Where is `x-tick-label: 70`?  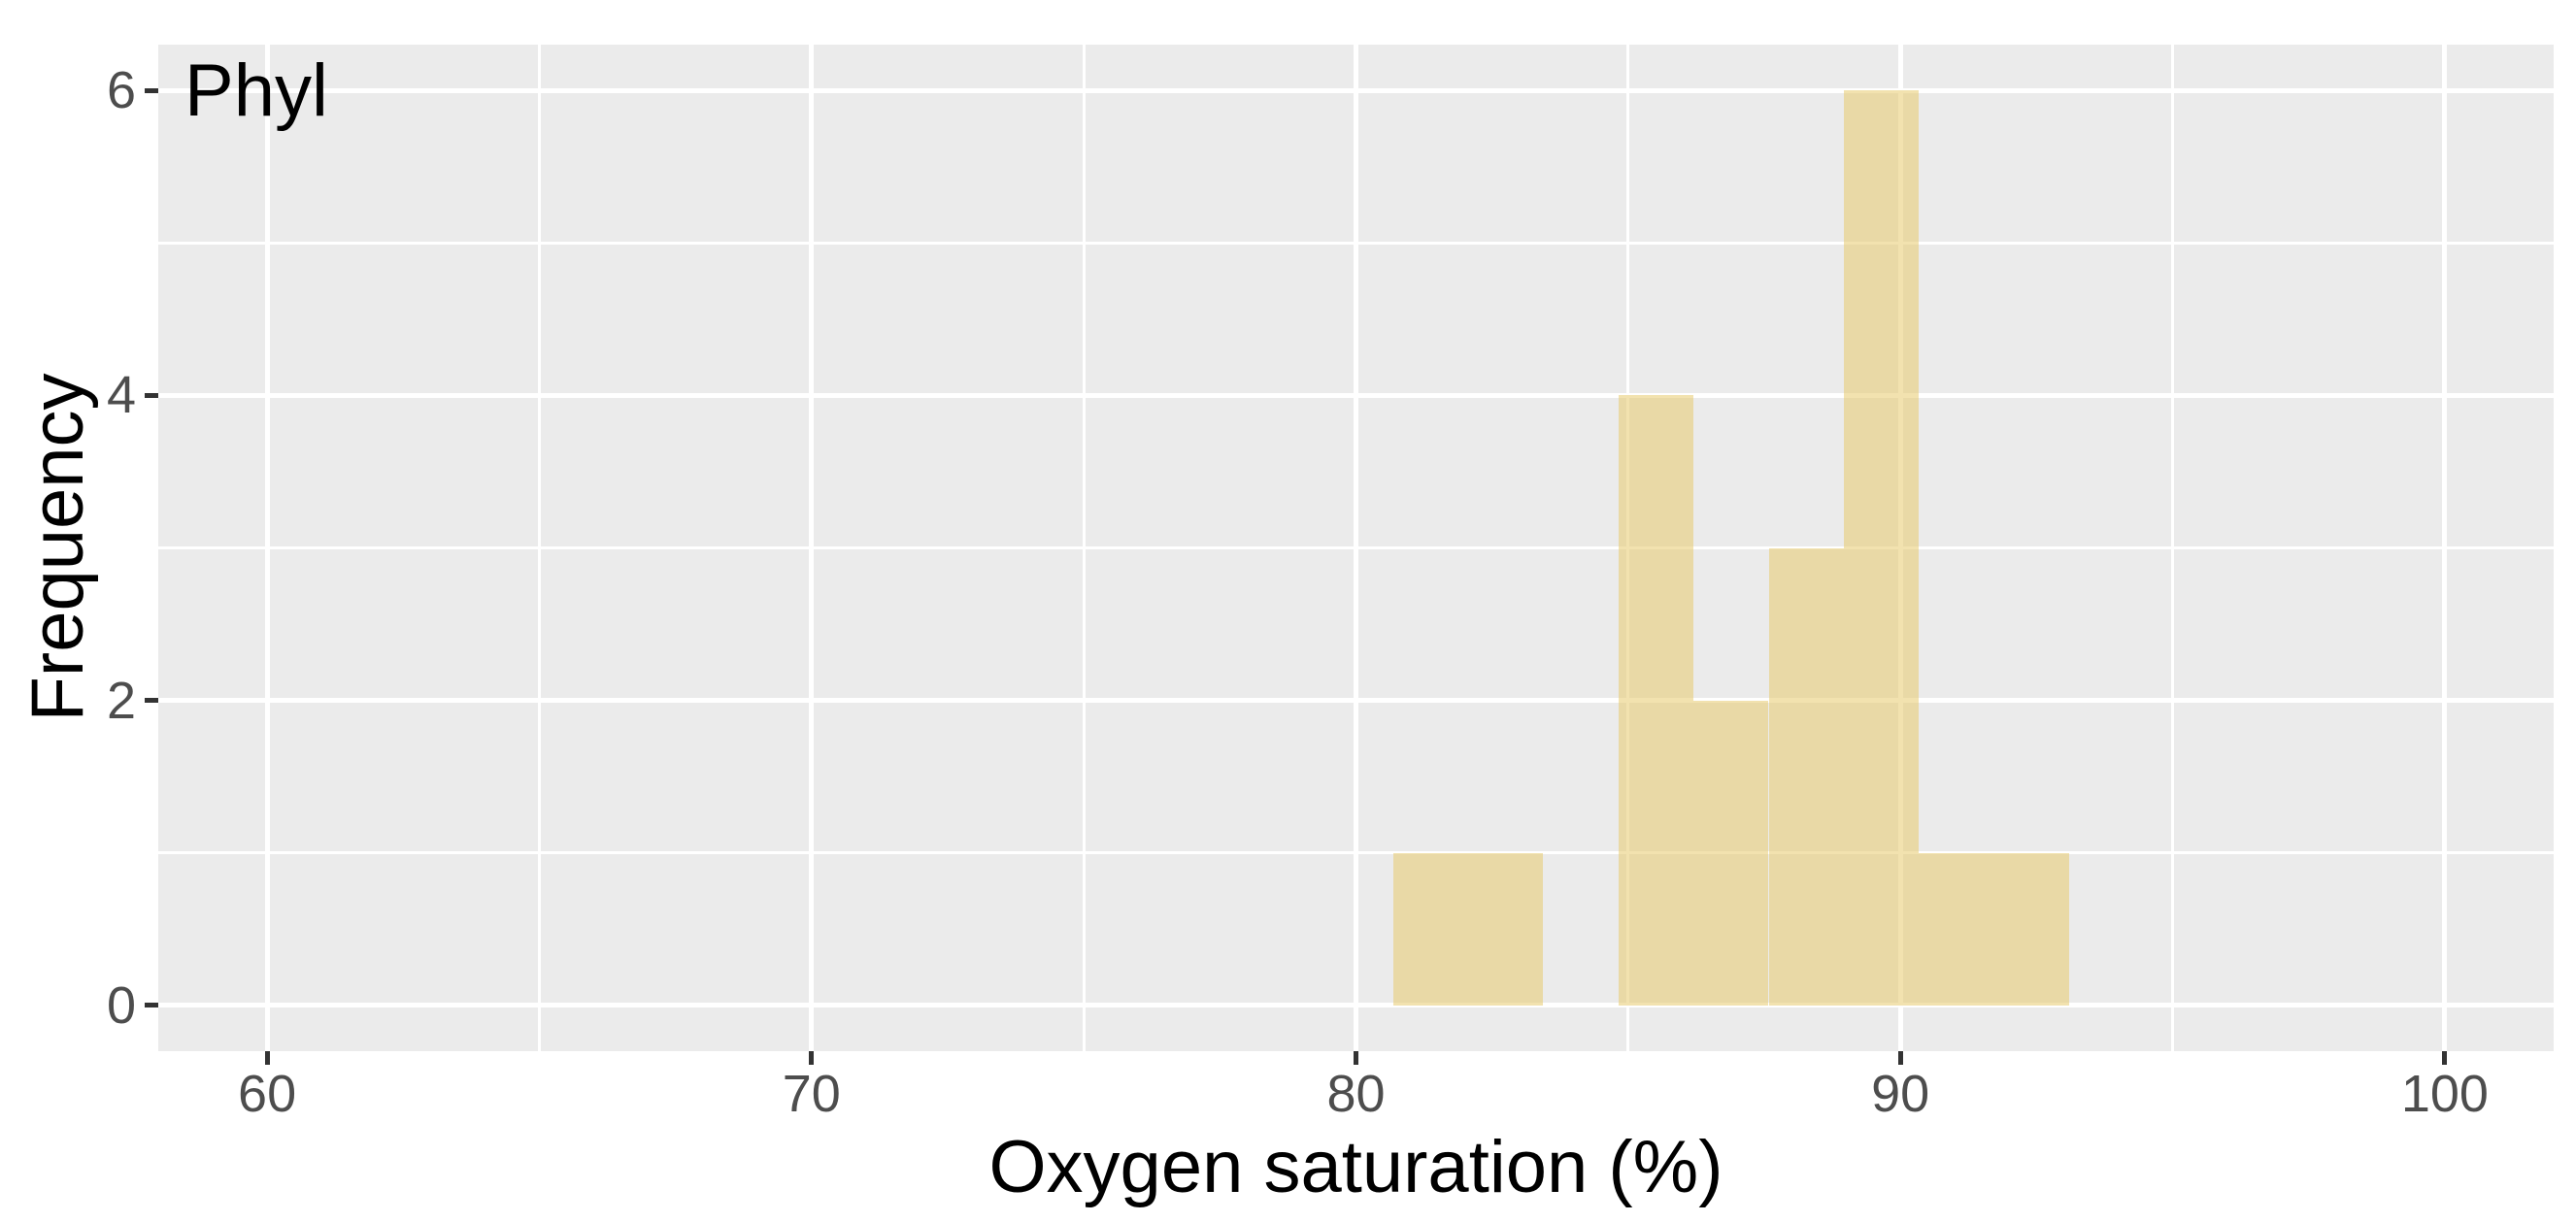 x-tick-label: 70 is located at coordinates (812, 1094).